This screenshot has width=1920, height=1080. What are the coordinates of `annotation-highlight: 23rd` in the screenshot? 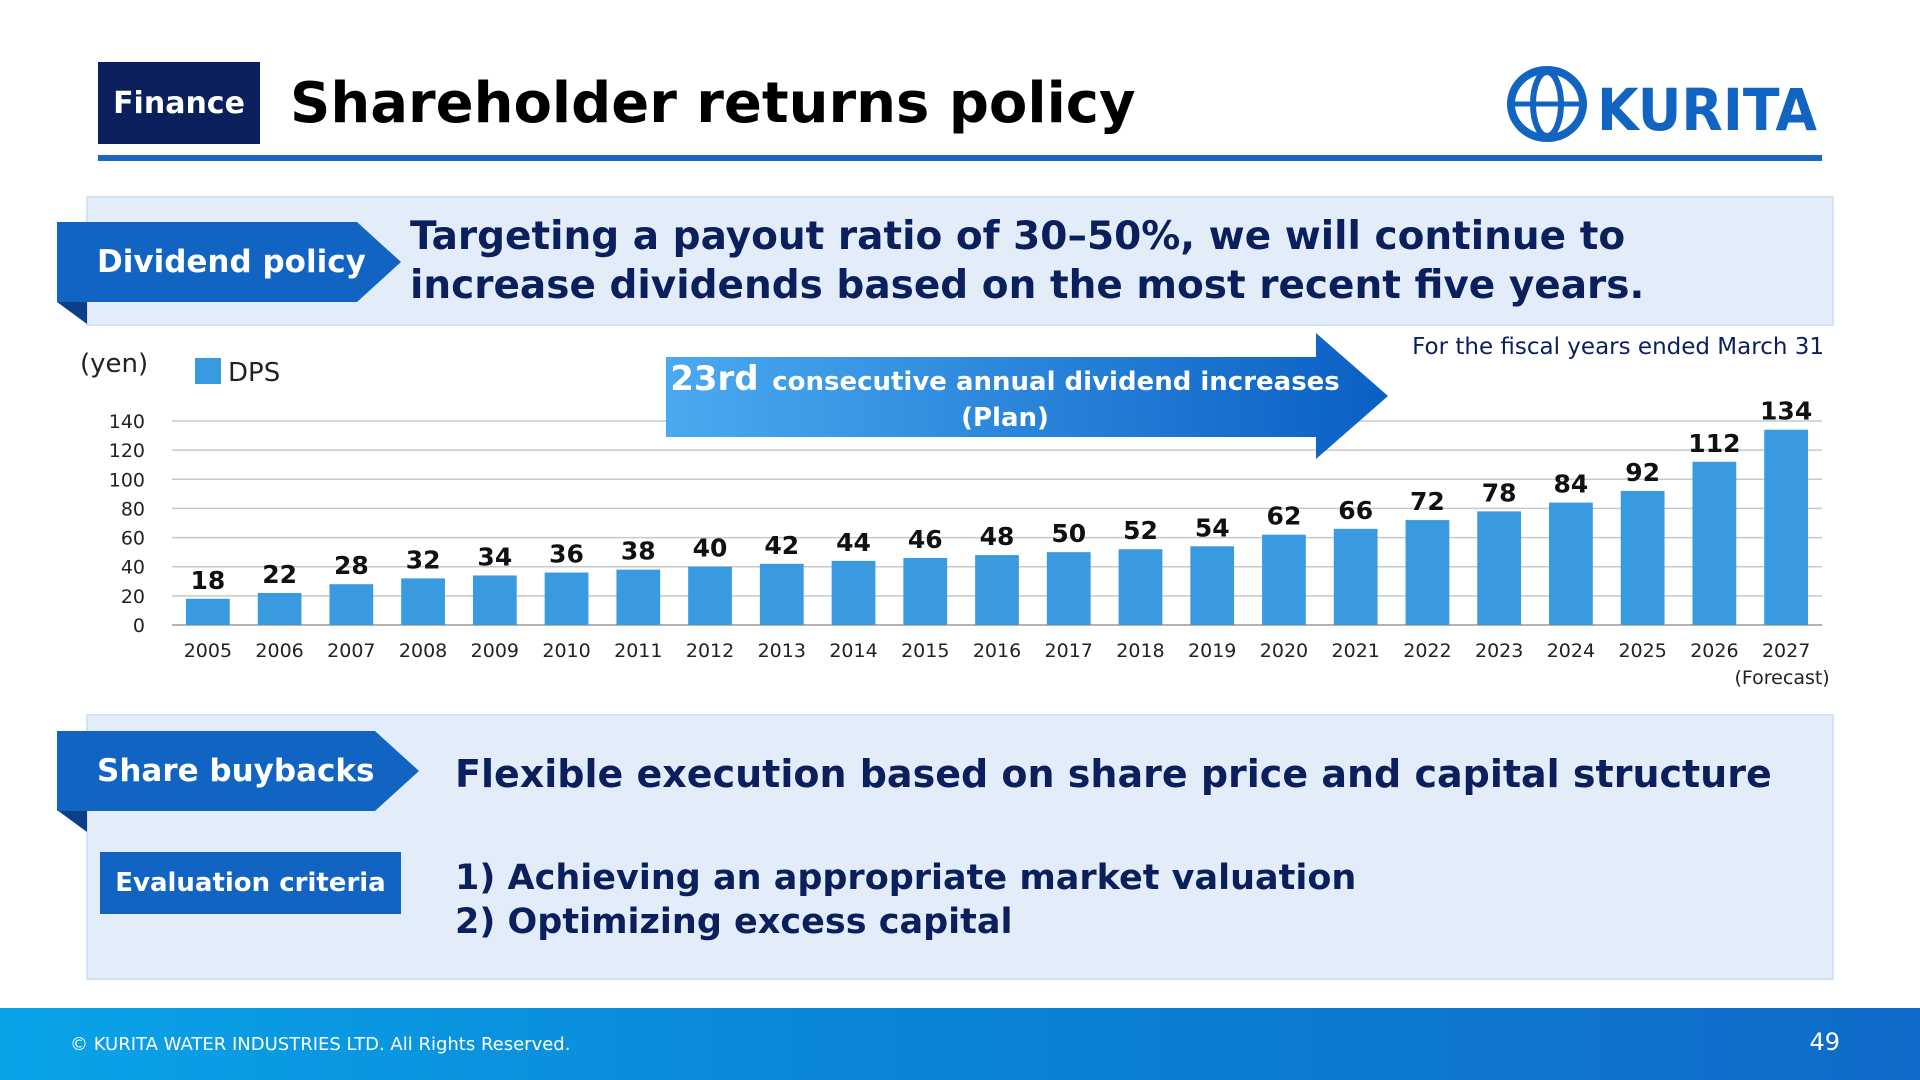 It's located at (714, 379).